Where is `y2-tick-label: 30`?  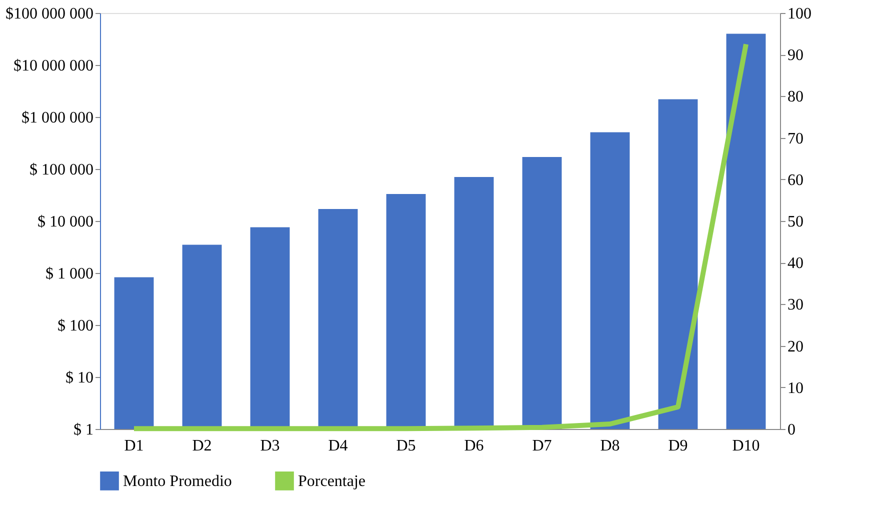
y2-tick-label: 30 is located at coordinates (796, 305).